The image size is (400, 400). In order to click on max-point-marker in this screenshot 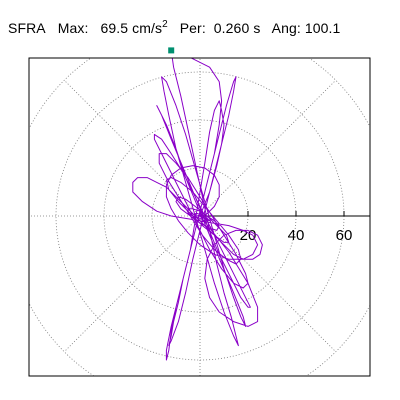, I will do `click(171, 50)`.